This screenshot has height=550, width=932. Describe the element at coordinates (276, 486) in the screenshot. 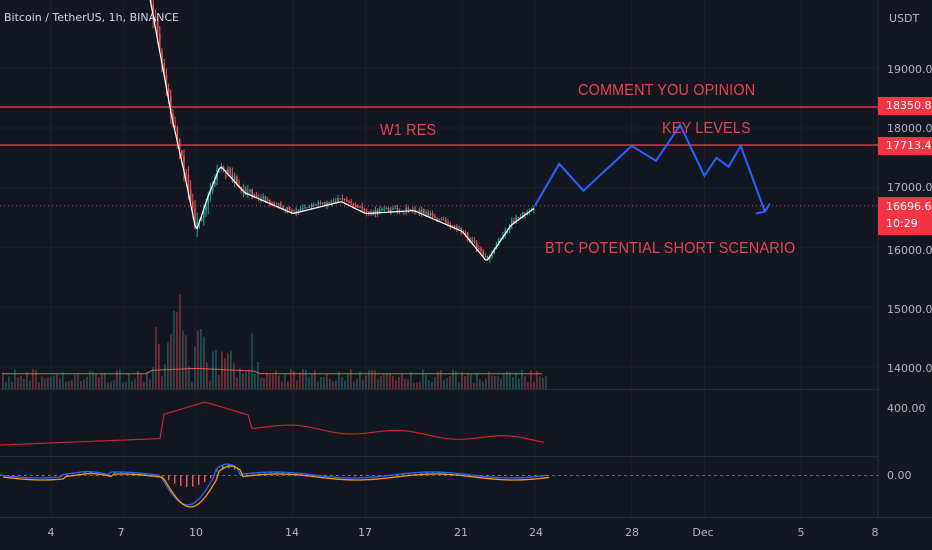

I see `signal-line` at that location.